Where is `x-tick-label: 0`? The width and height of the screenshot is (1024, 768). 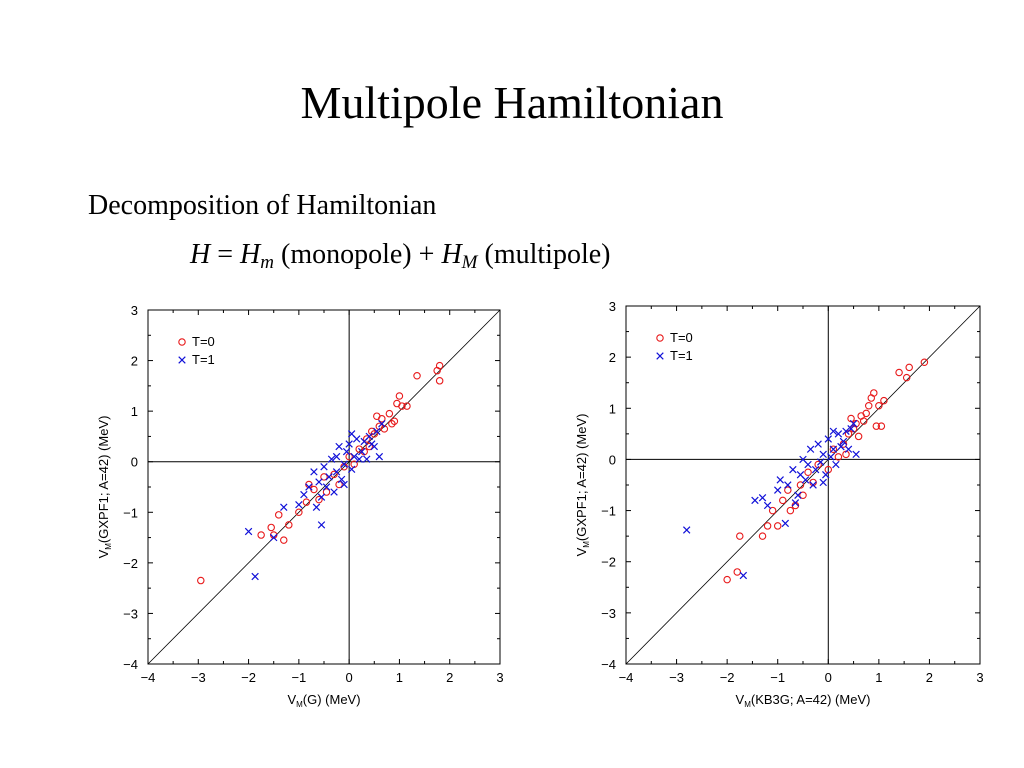 x-tick-label: 0 is located at coordinates (349, 677).